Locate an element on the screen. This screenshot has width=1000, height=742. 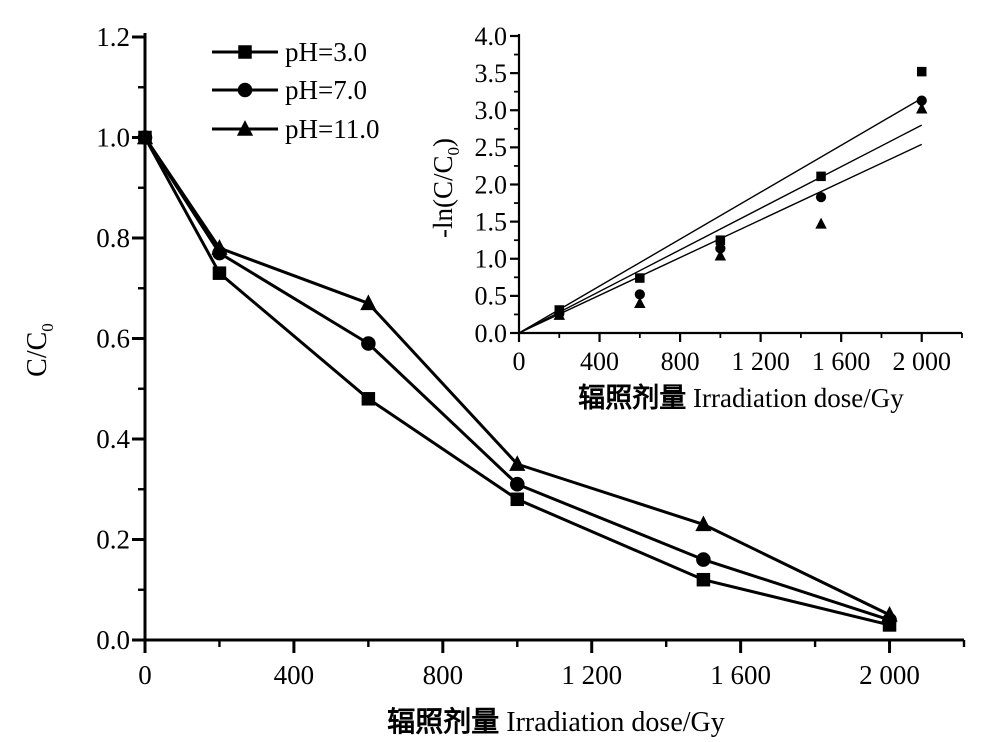
y-tick-label: 0.4 is located at coordinates (113, 439).